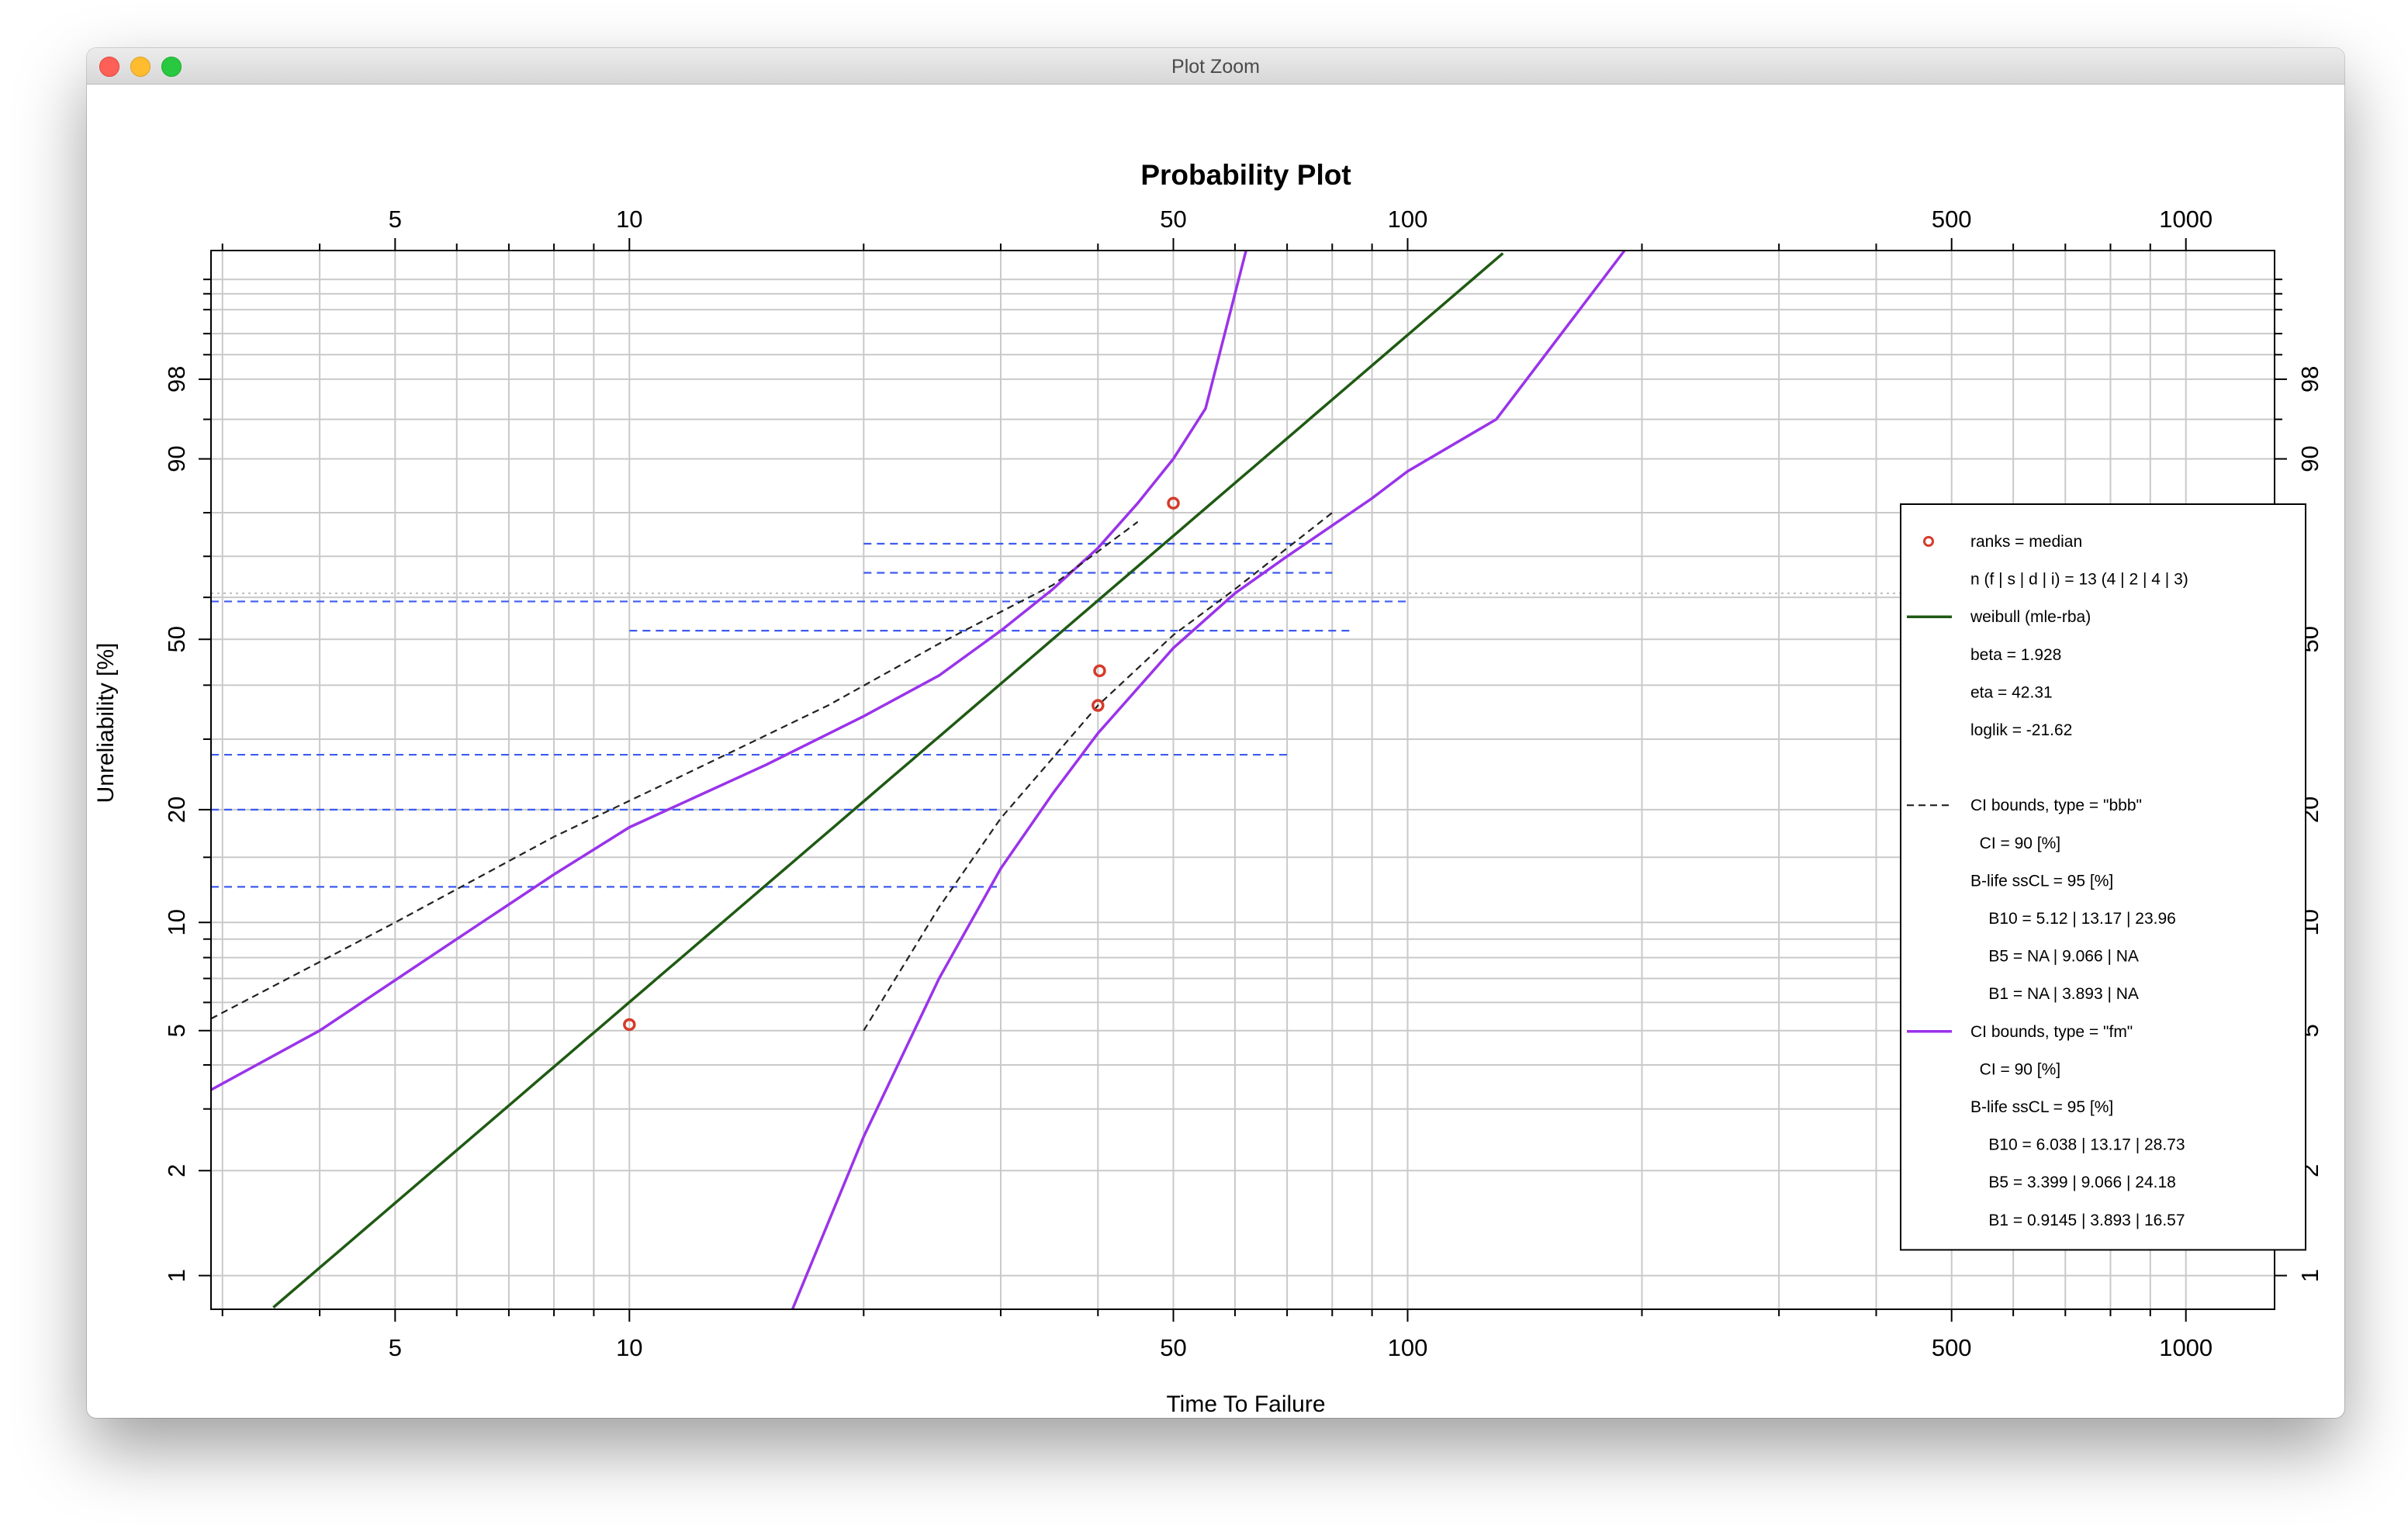  What do you see at coordinates (2310, 379) in the screenshot?
I see `y-tick-label-right: 98` at bounding box center [2310, 379].